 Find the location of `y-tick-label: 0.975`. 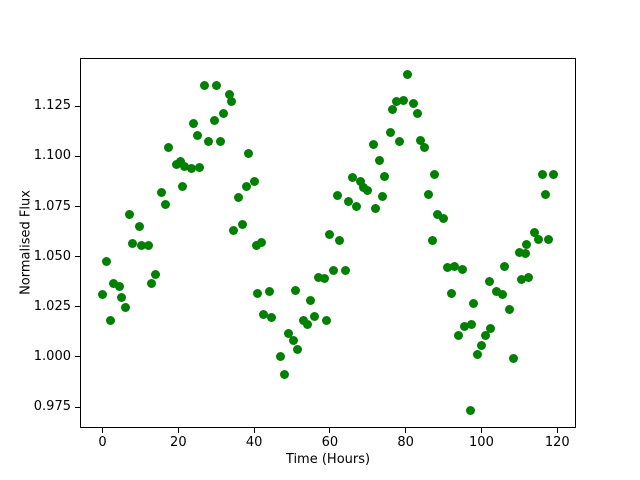

y-tick-label: 0.975 is located at coordinates (52, 407).